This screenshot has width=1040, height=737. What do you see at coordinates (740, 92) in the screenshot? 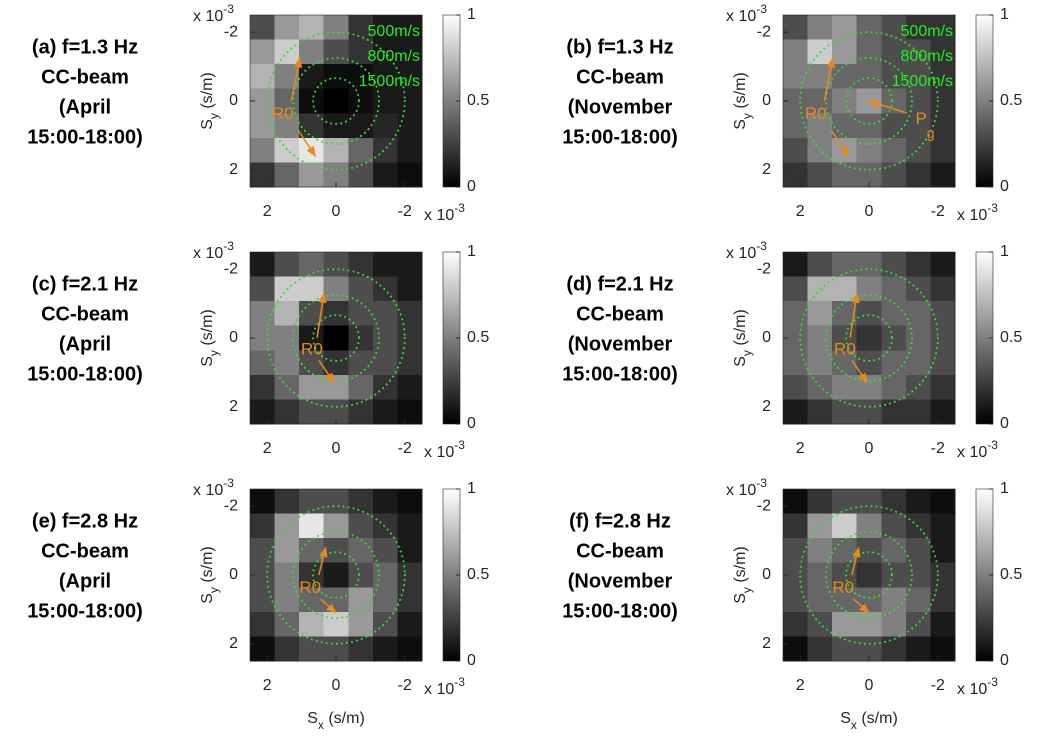
I see `y-axis-label-part: (s/m)` at bounding box center [740, 92].